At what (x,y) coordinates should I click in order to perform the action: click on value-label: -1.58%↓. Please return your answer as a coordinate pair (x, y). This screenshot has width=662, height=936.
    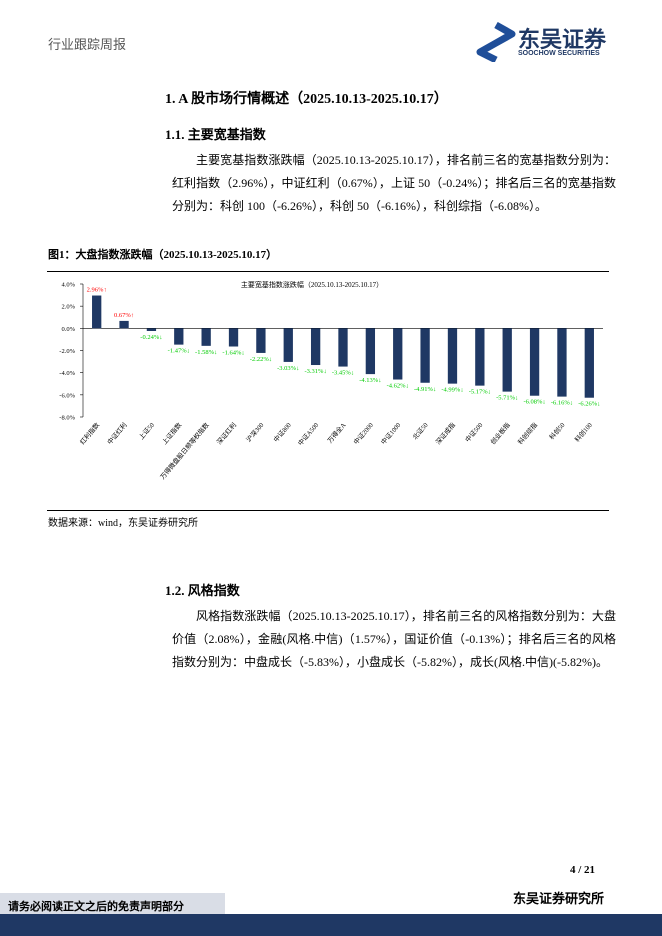
    Looking at the image, I should click on (206, 352).